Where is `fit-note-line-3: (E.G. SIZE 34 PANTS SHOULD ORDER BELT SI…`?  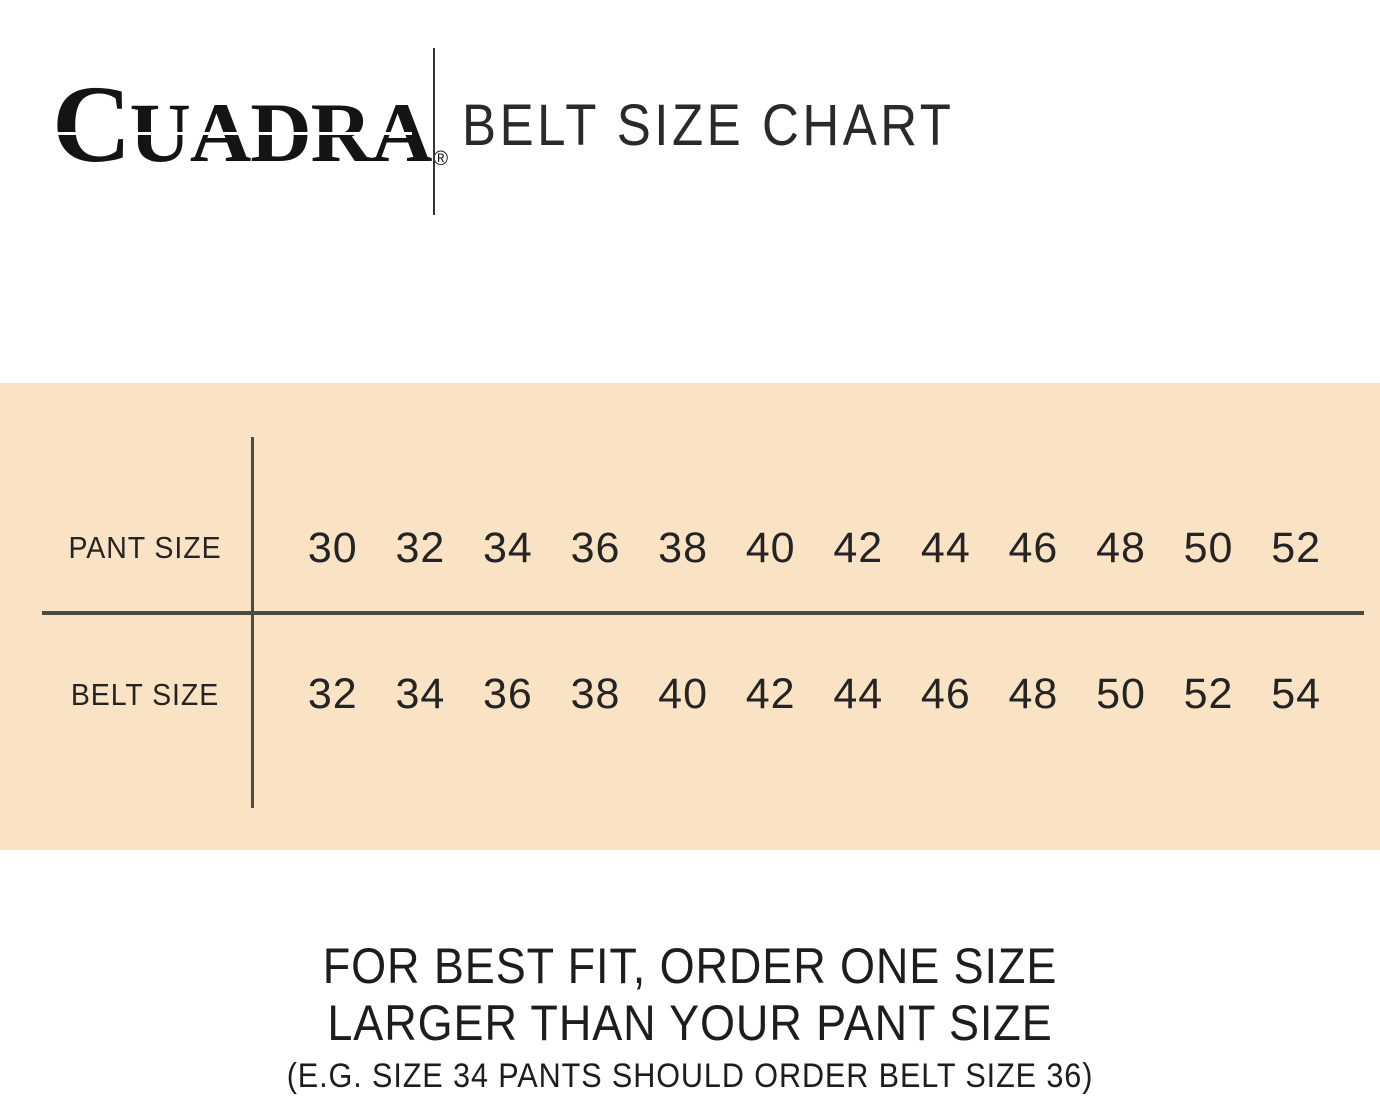 fit-note-line-3: (E.G. SIZE 34 PANTS SHOULD ORDER BELT SI… is located at coordinates (690, 1076).